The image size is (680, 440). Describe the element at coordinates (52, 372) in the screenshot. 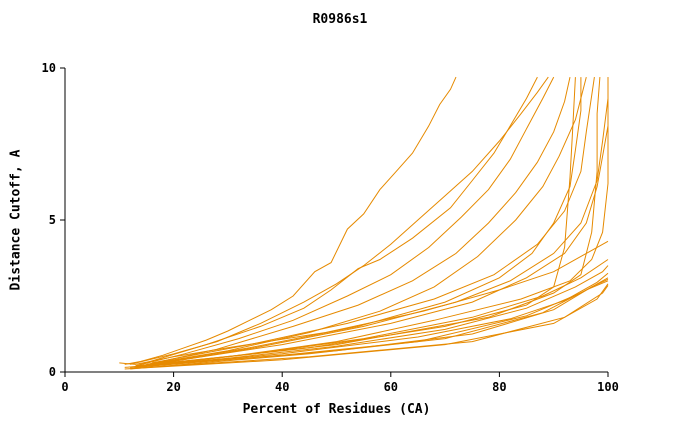

I see `y-tick-label: 0` at that location.